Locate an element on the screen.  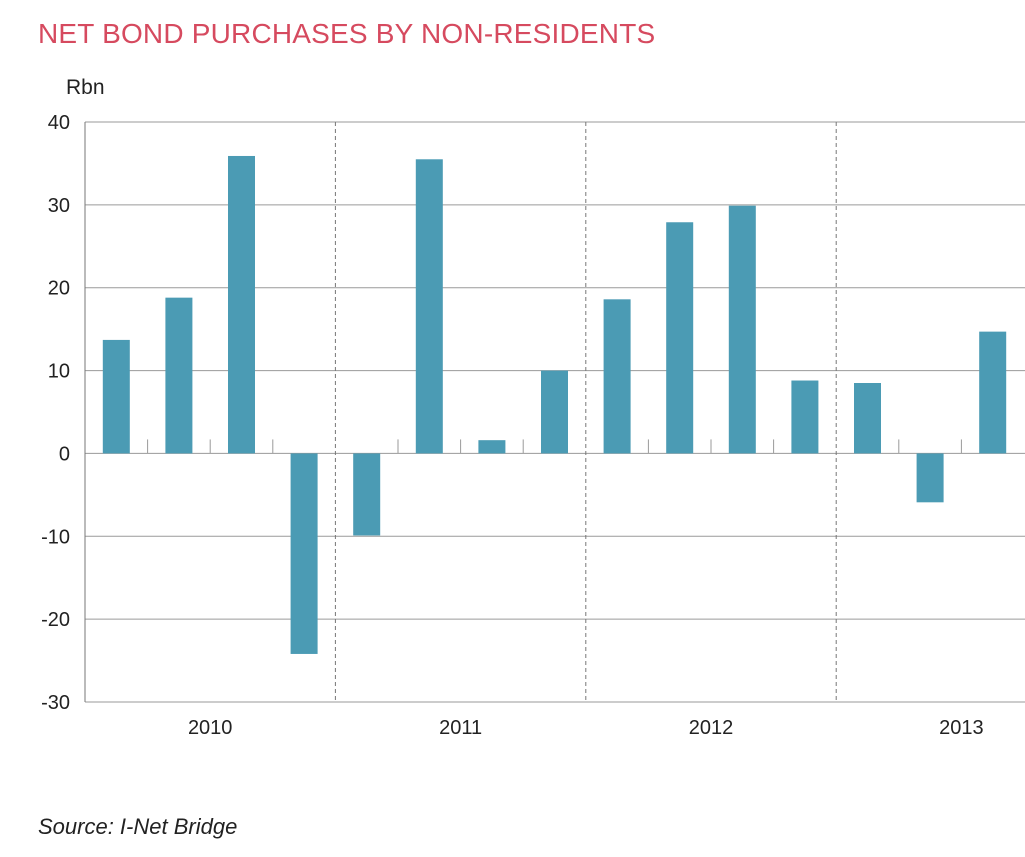
chart-title: NET BOND PURCHASES BY NON-RESIDENTS is located at coordinates (347, 33).